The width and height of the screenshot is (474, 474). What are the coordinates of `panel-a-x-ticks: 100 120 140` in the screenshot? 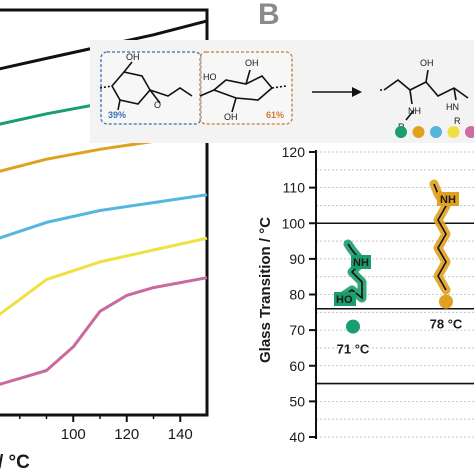 It's located at (106, 429).